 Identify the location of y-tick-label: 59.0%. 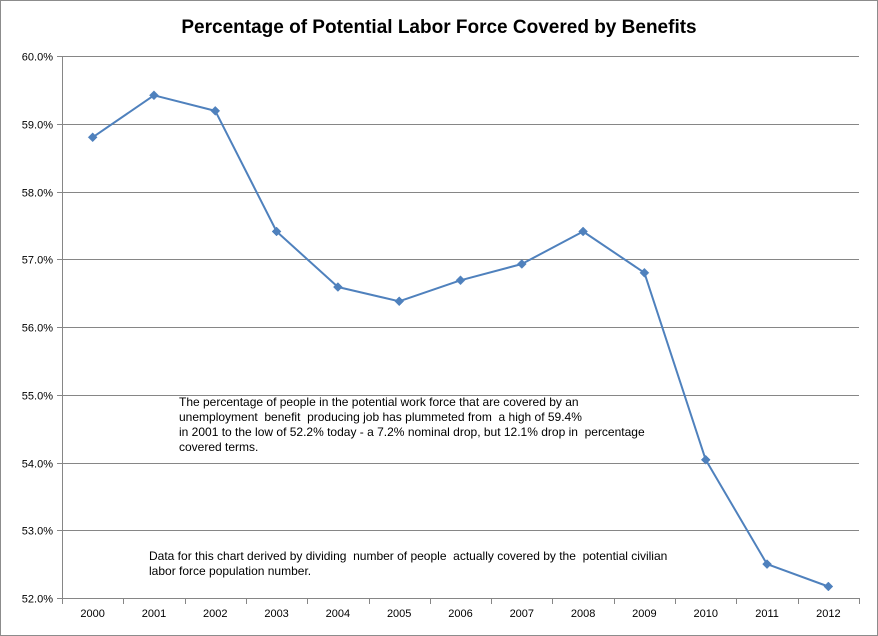
(37, 126).